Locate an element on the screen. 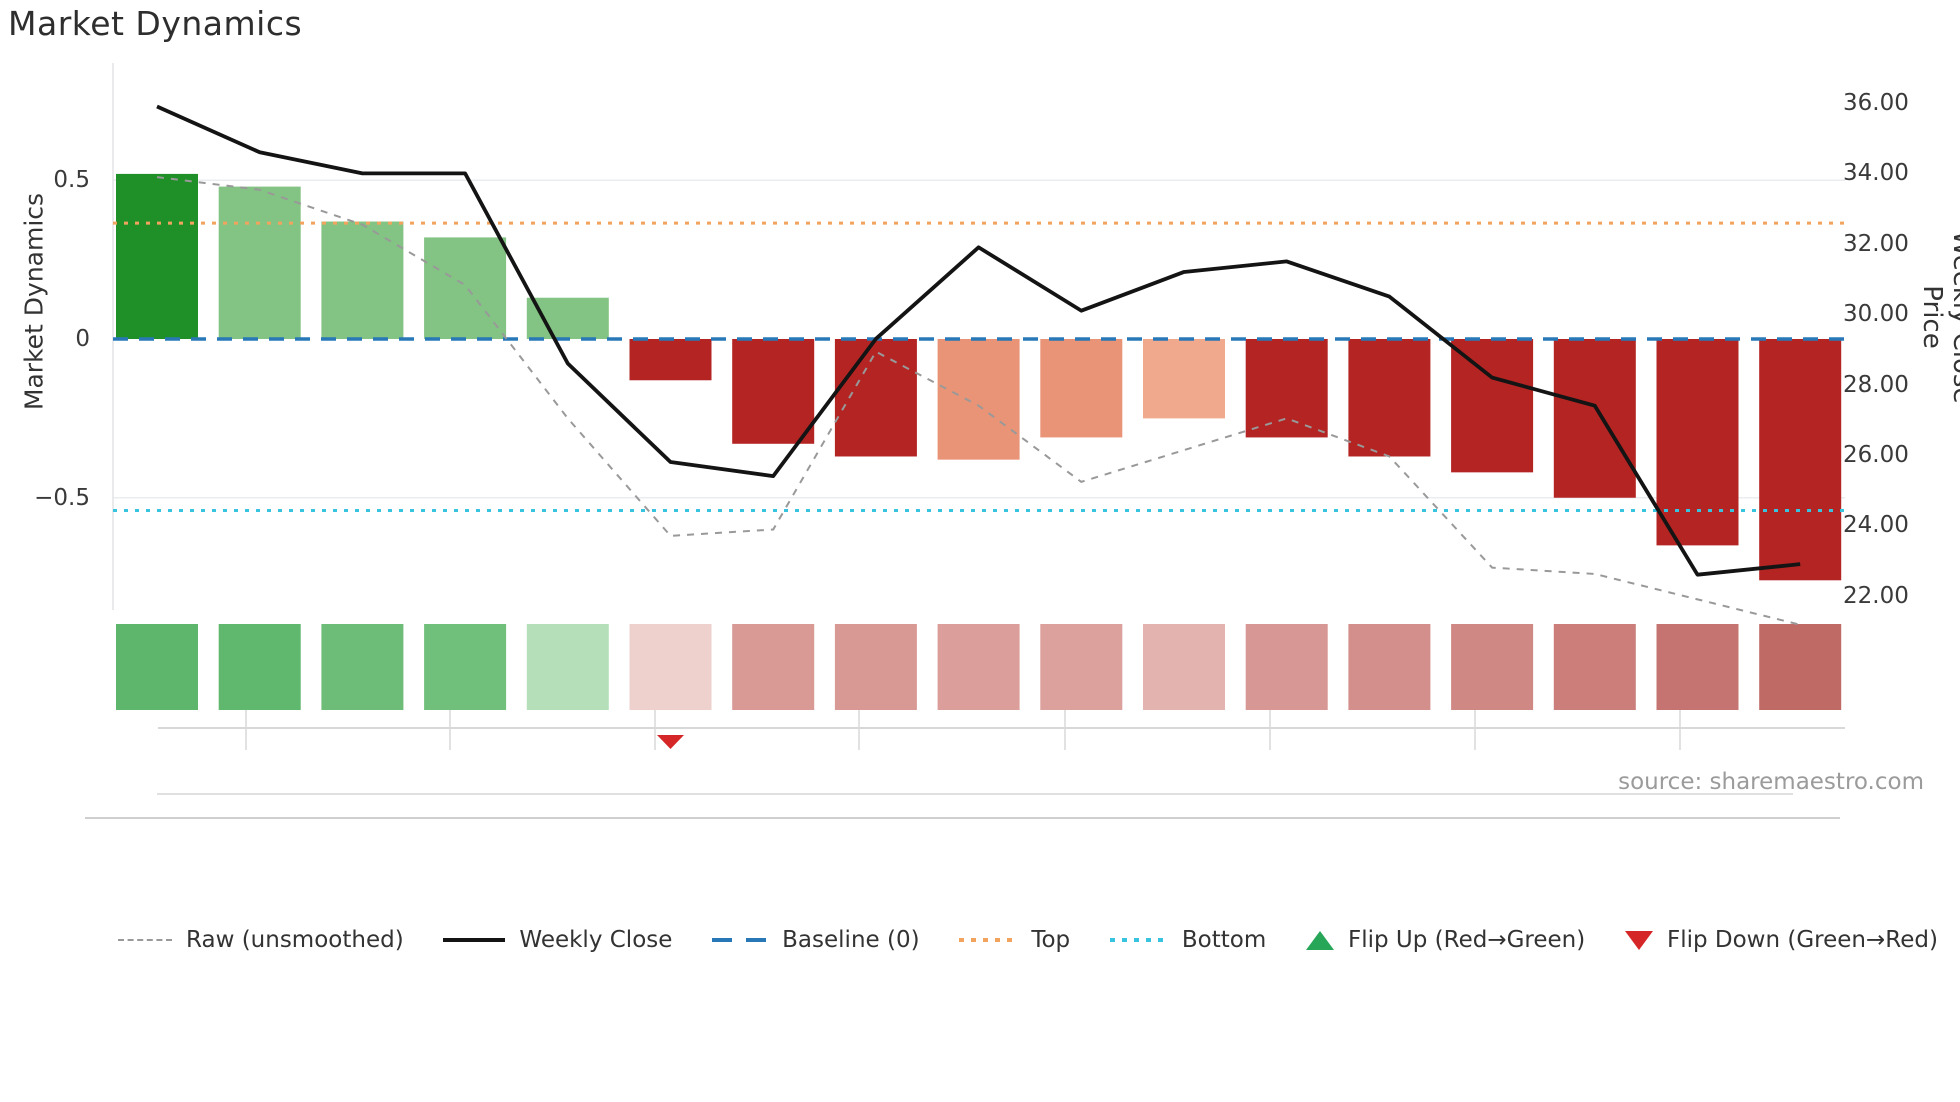 The width and height of the screenshot is (1960, 1102). right-axis-title: Weekly Close Price is located at coordinates (1938, 317).